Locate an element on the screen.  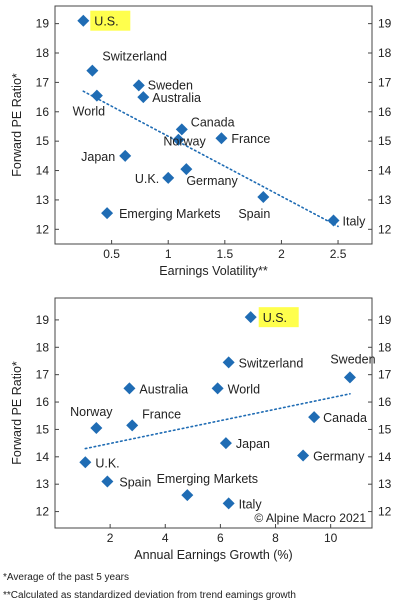
marker-u-s is located at coordinates (83, 20).